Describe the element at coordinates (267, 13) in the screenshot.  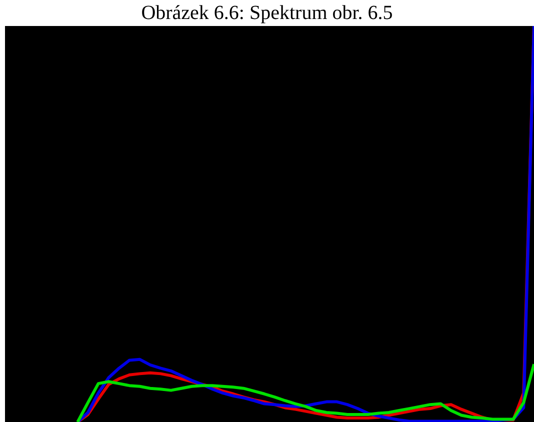
I see `chart-title: Obrázek 6.6: Spektrum obr. 6.5` at that location.